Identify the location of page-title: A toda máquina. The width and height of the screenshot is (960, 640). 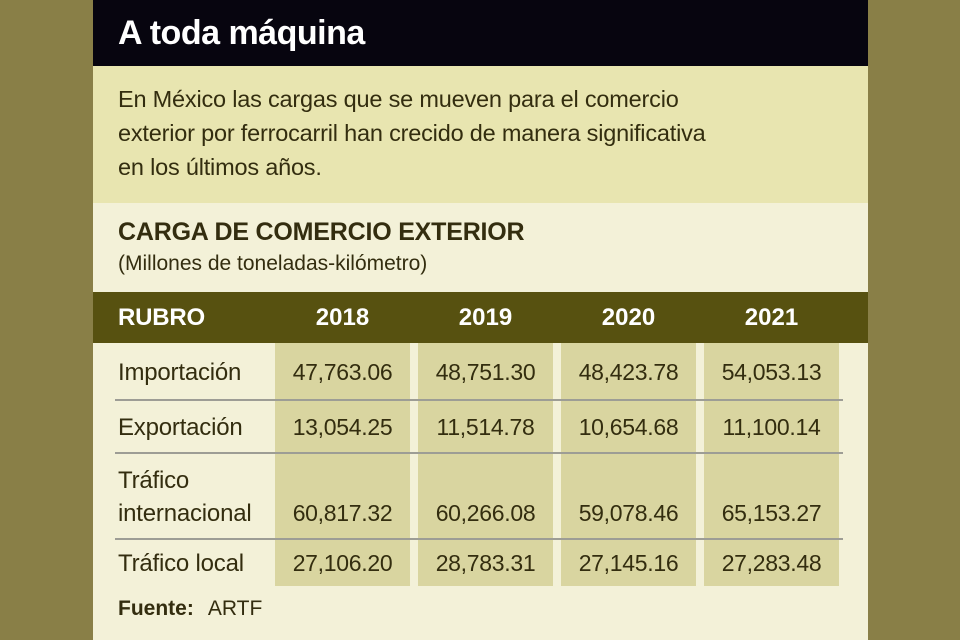
(241, 32).